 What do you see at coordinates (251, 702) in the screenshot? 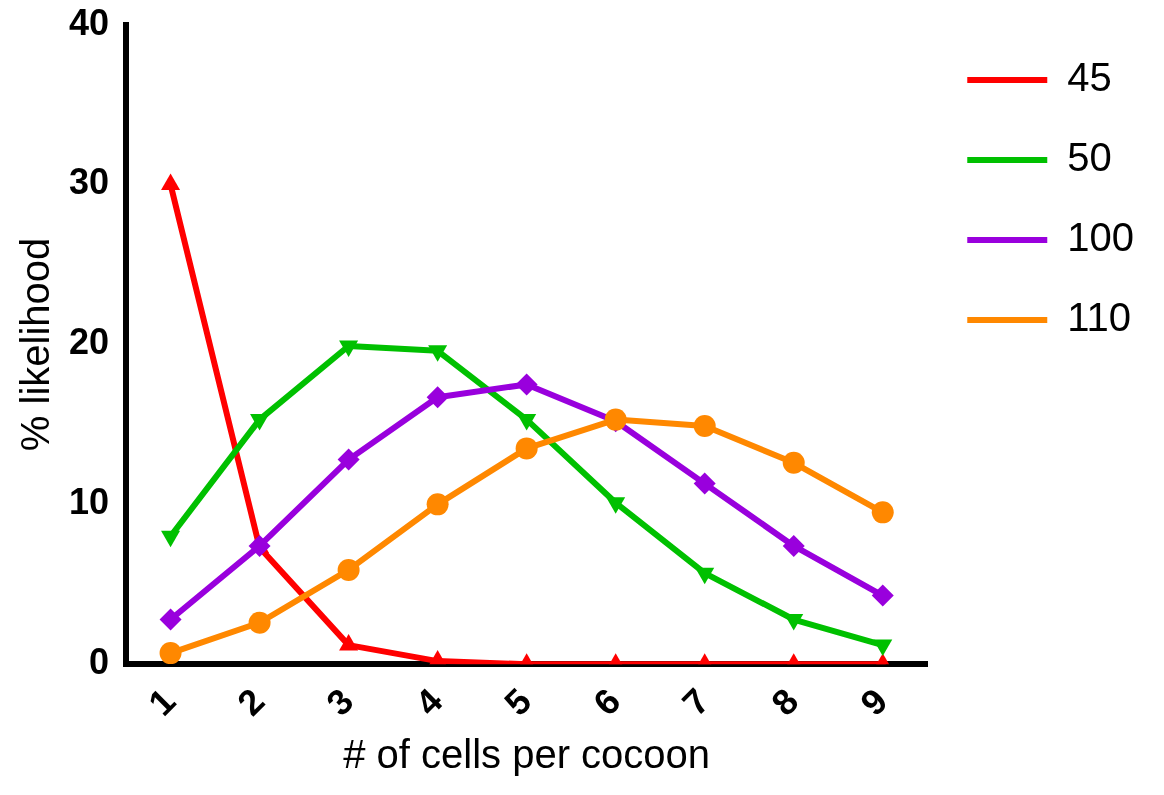
I see `x-tick-label: 2` at bounding box center [251, 702].